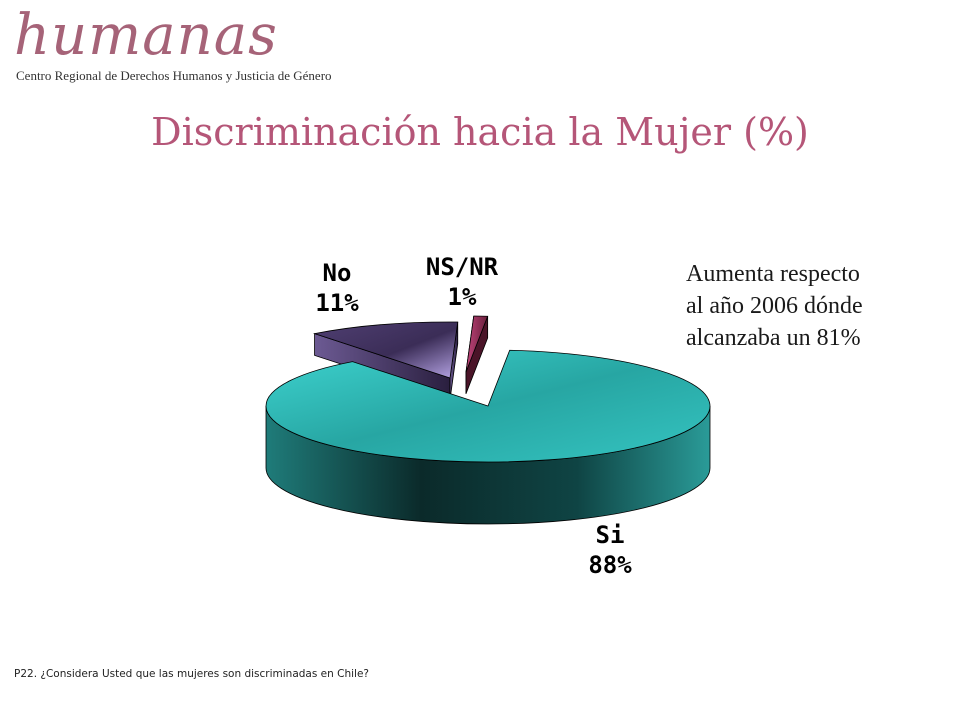 The height and width of the screenshot is (720, 960). What do you see at coordinates (385, 350) in the screenshot?
I see `slice-no-top` at bounding box center [385, 350].